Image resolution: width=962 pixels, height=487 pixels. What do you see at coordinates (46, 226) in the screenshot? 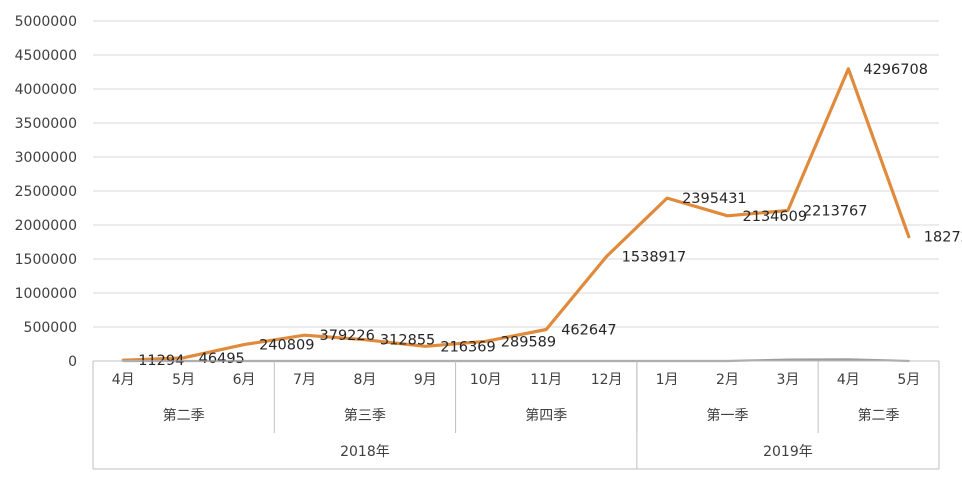
I see `y-tick-label: 2000000` at bounding box center [46, 226].